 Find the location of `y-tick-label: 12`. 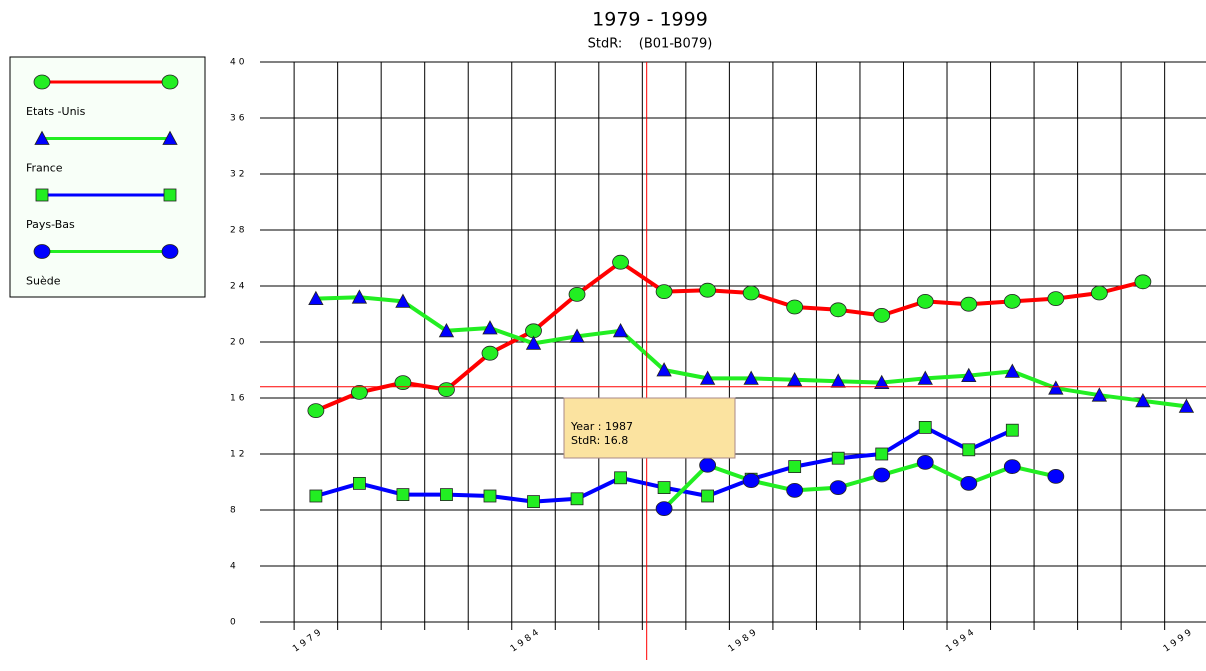

y-tick-label: 12 is located at coordinates (238, 455).